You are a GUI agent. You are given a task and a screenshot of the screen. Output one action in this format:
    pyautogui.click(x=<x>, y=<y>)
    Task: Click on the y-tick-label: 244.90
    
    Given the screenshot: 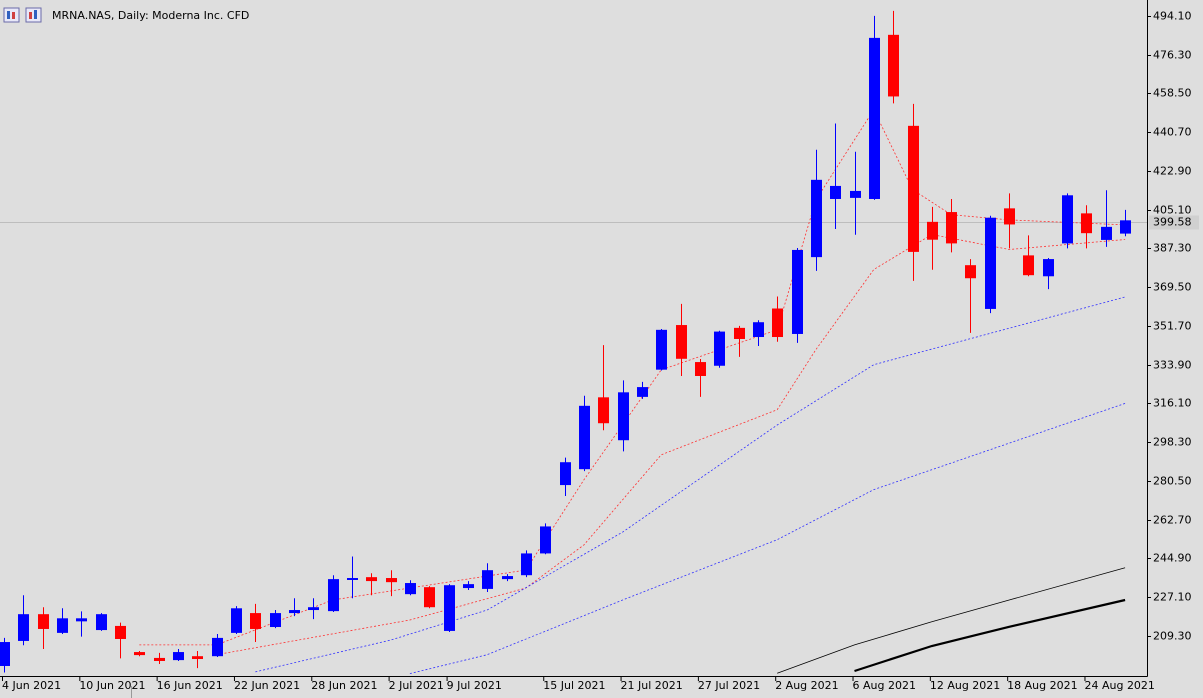 What is the action you would take?
    pyautogui.click(x=1172, y=558)
    